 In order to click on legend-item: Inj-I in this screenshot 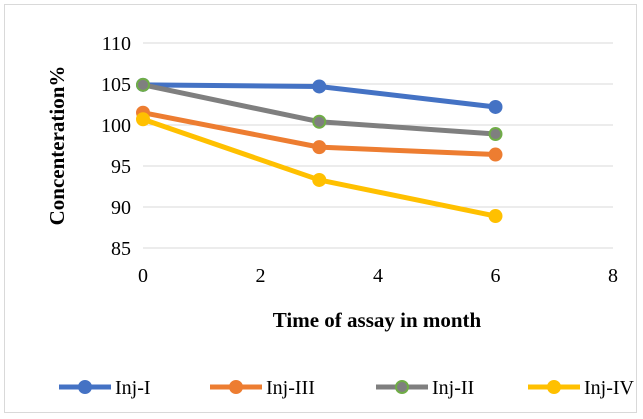, I will do `click(105, 388)`.